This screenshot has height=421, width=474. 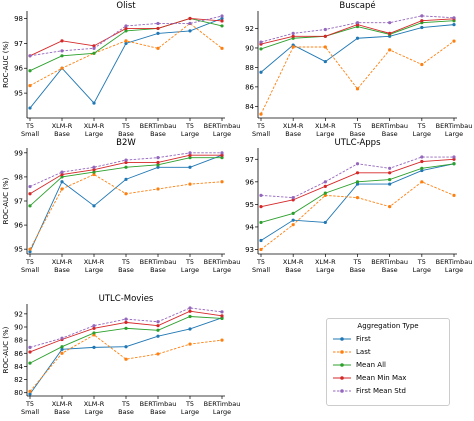 I want to click on panel-title: Buscapé, so click(x=357, y=5).